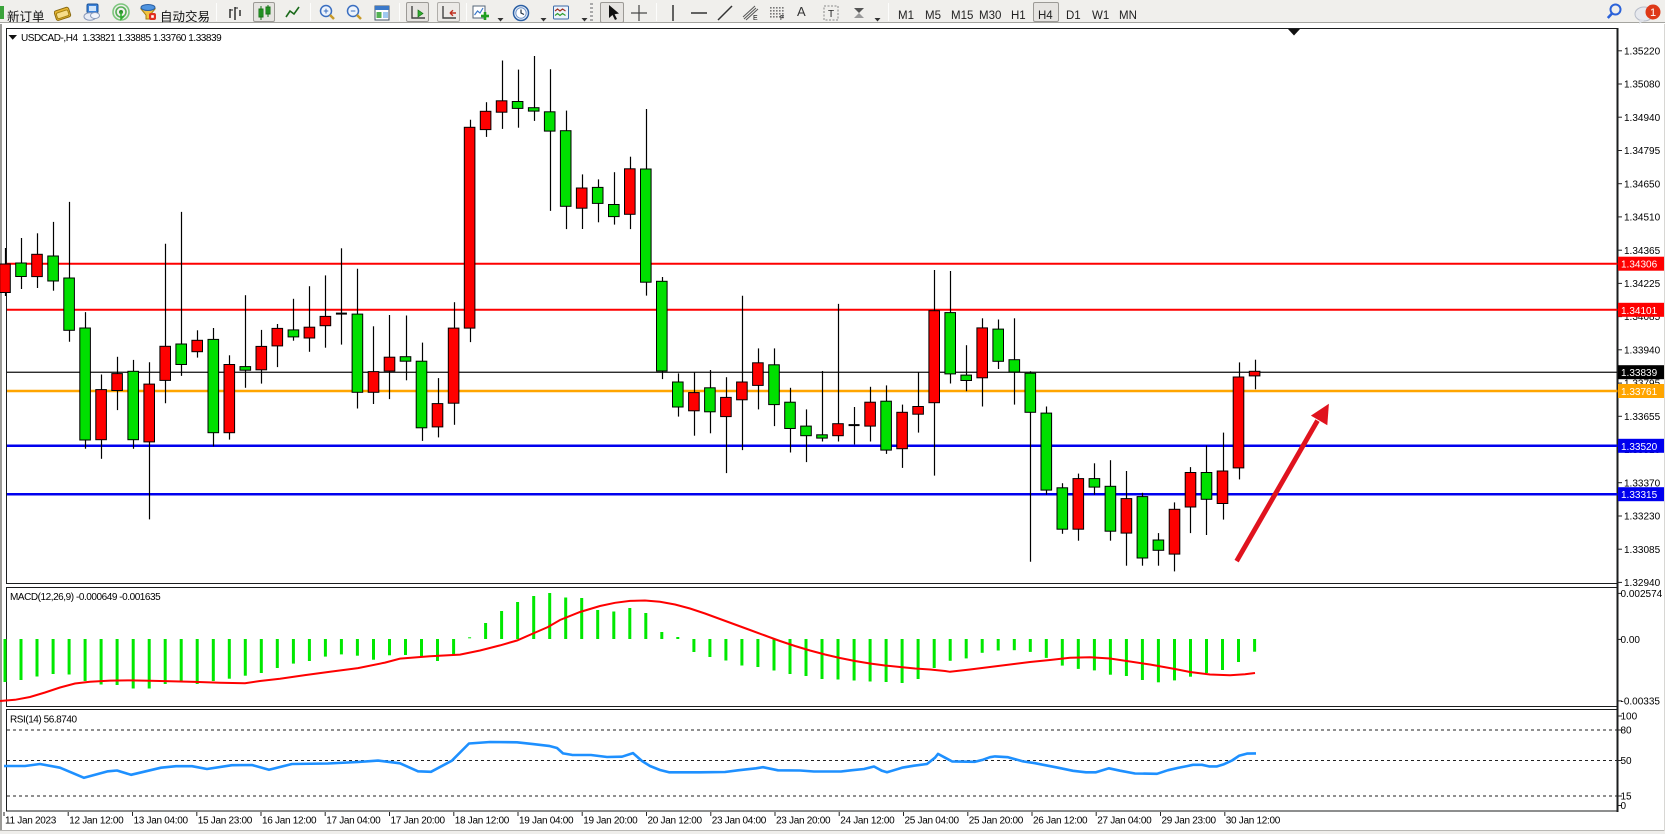 The width and height of the screenshot is (1665, 834). I want to click on svg-text: 1.33085, so click(1642, 550).